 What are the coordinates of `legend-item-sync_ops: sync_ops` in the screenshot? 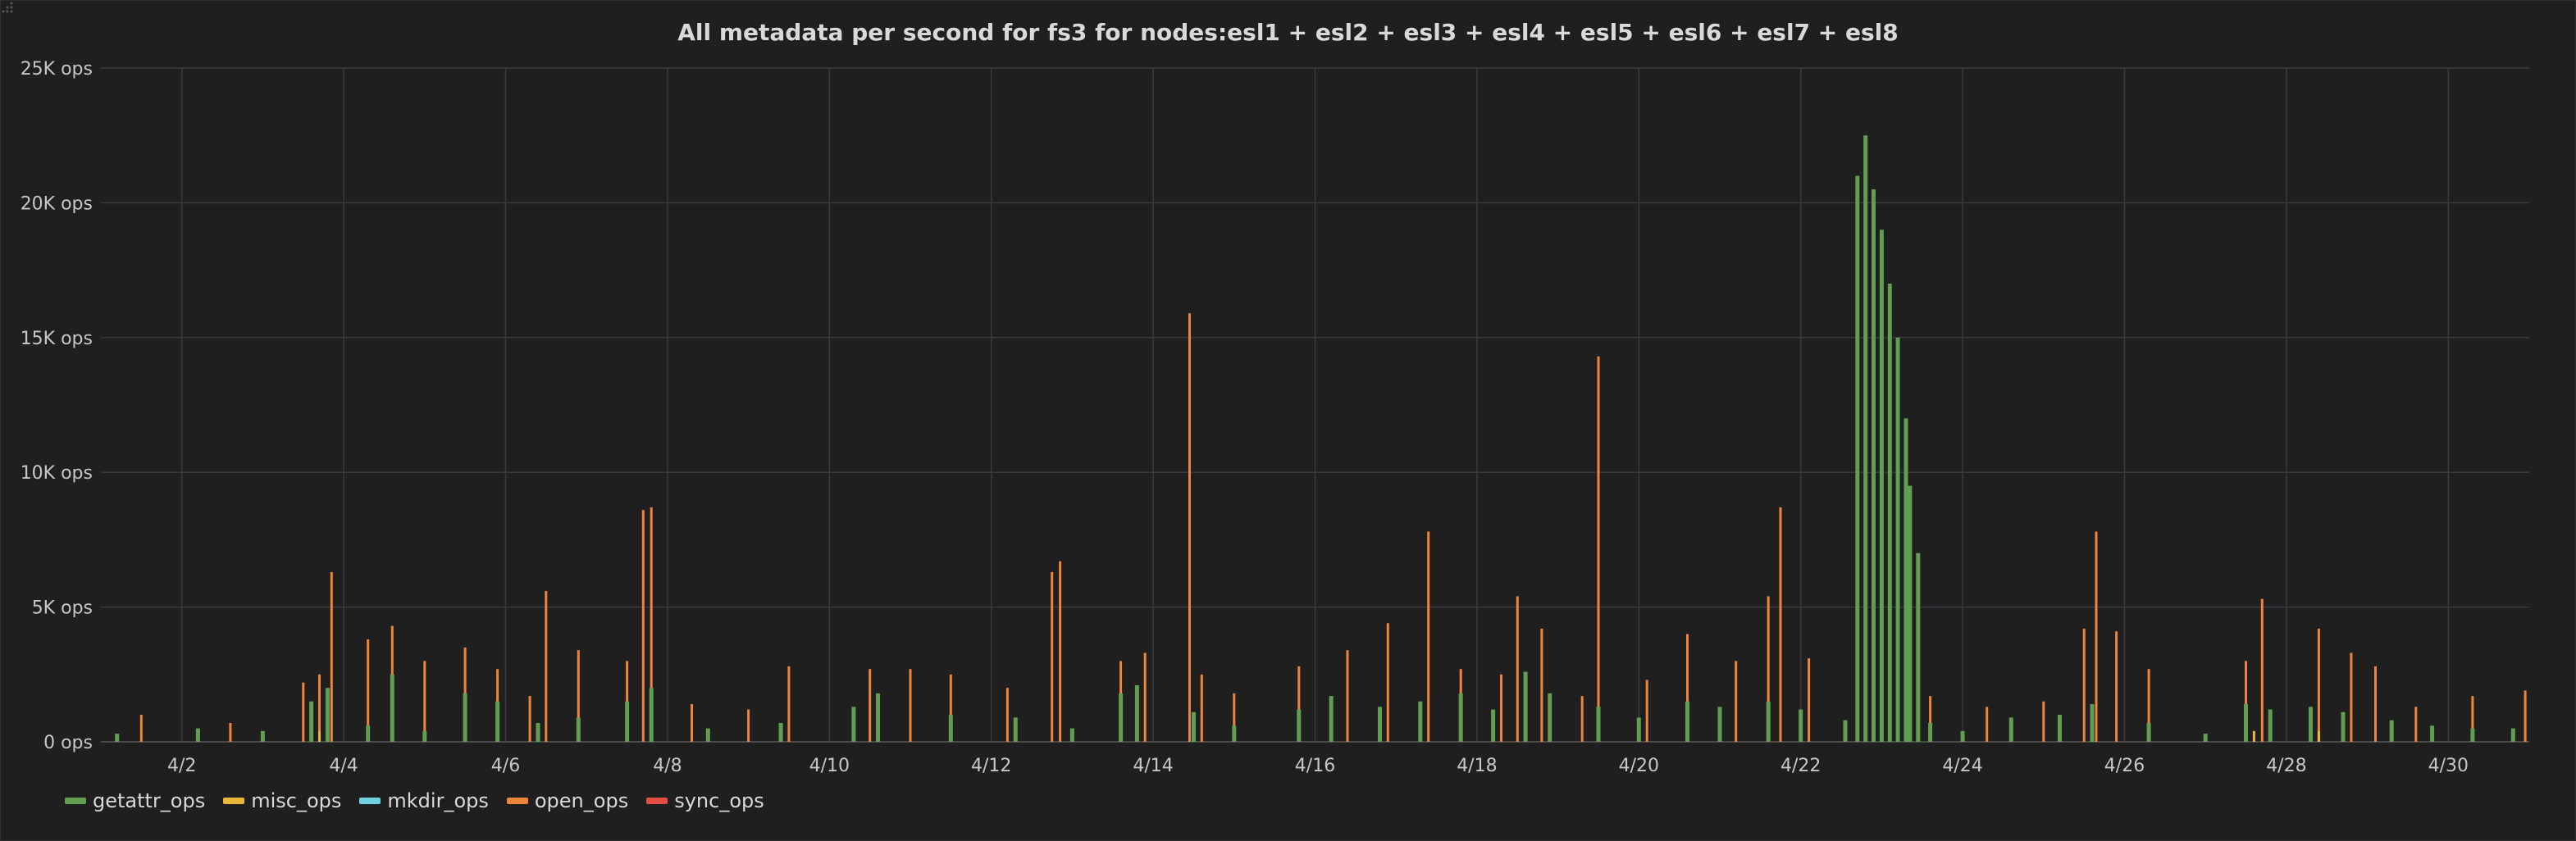 It's located at (705, 800).